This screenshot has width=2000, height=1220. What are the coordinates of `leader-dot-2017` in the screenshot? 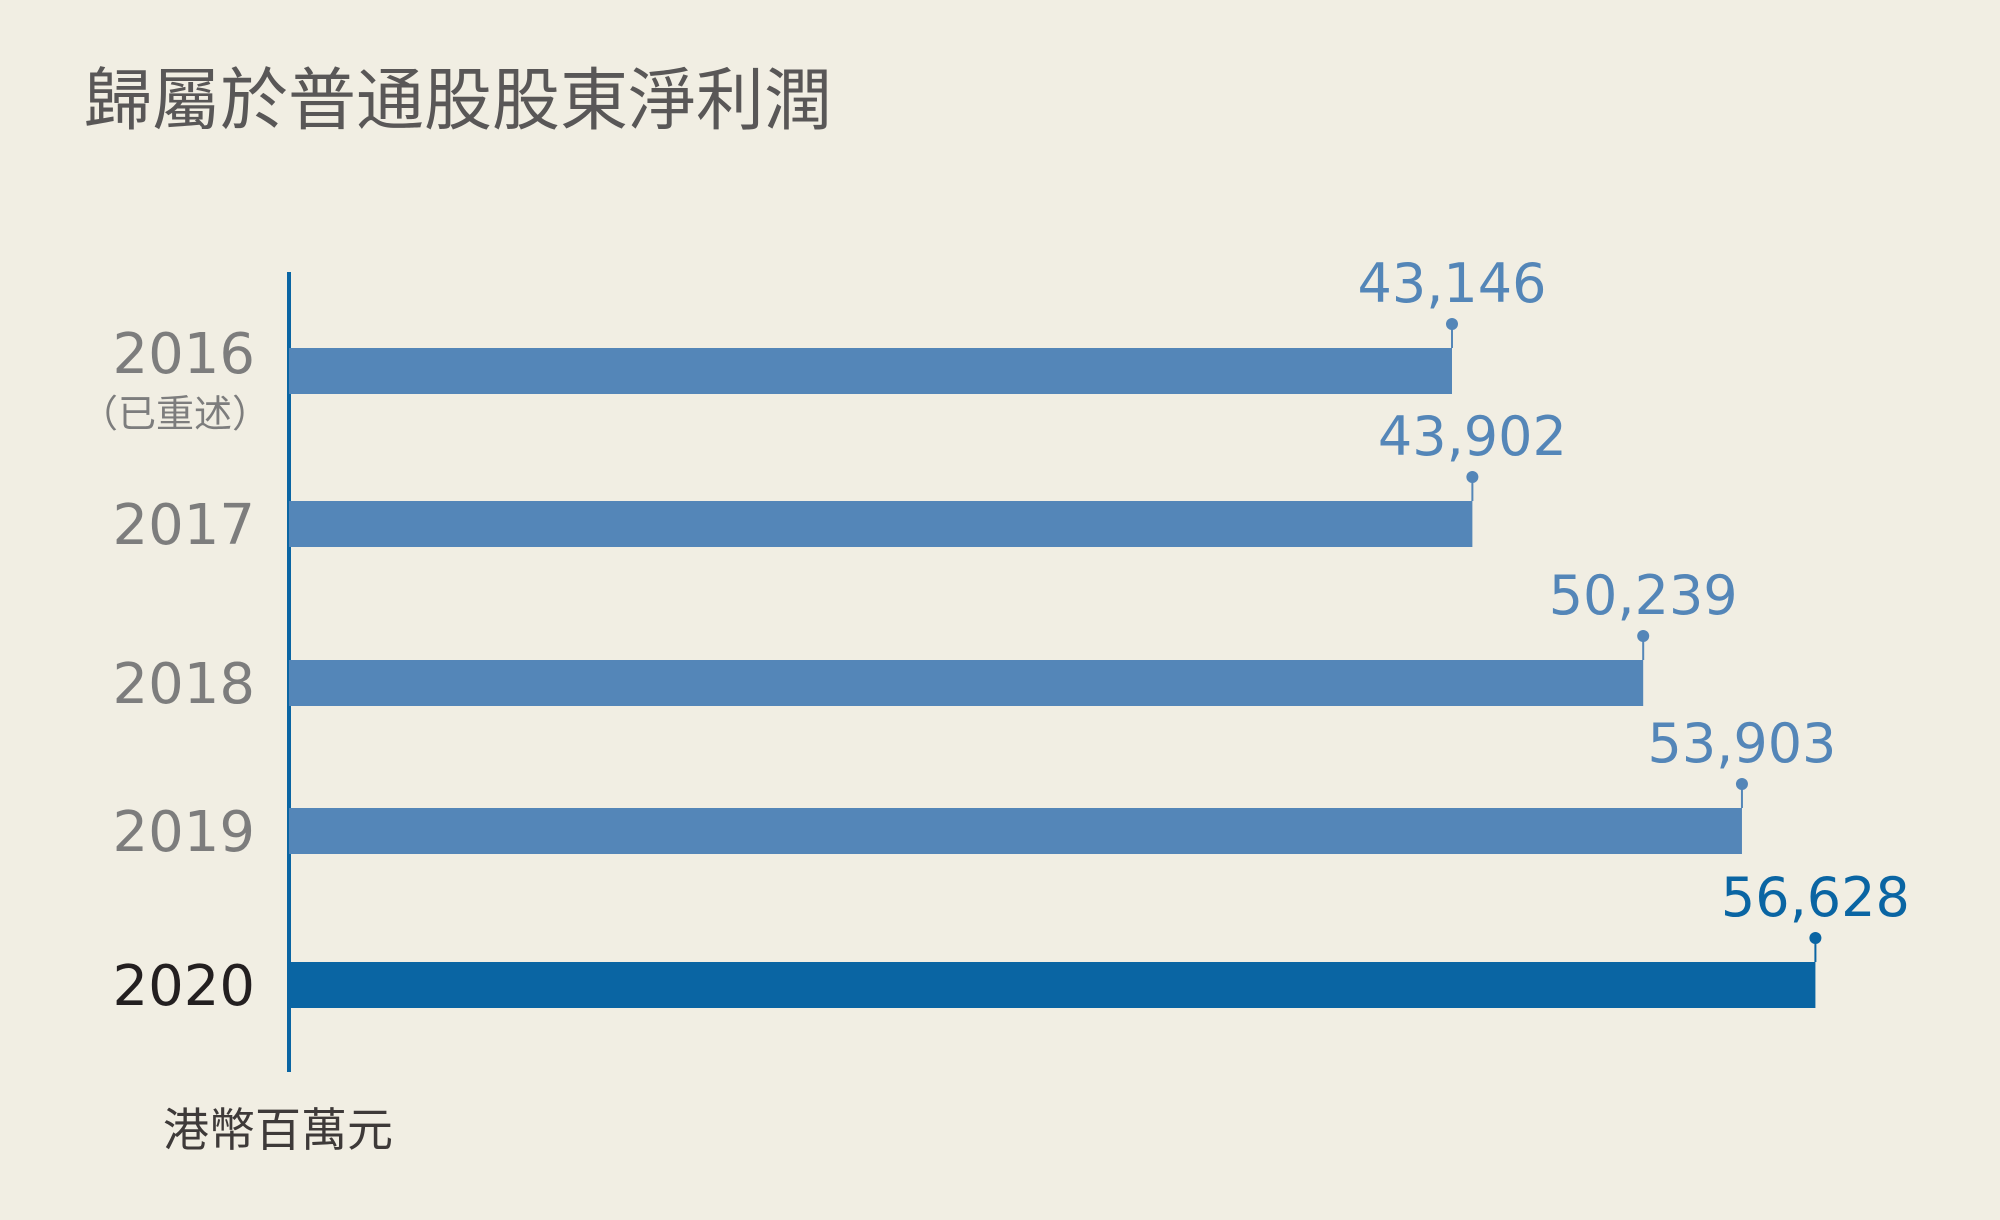 It's located at (1472, 477).